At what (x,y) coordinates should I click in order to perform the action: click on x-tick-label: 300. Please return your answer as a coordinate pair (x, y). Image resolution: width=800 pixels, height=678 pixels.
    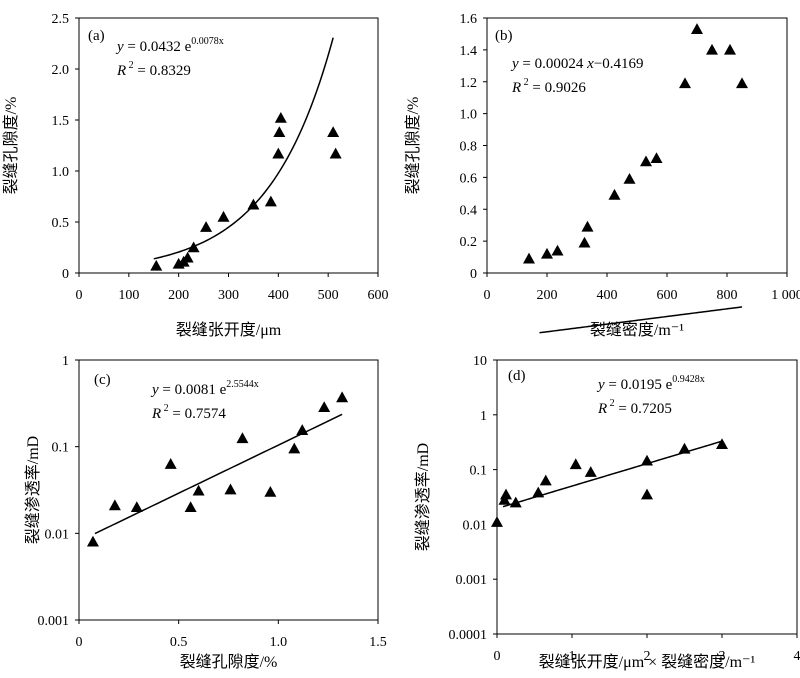
    Looking at the image, I should click on (228, 295).